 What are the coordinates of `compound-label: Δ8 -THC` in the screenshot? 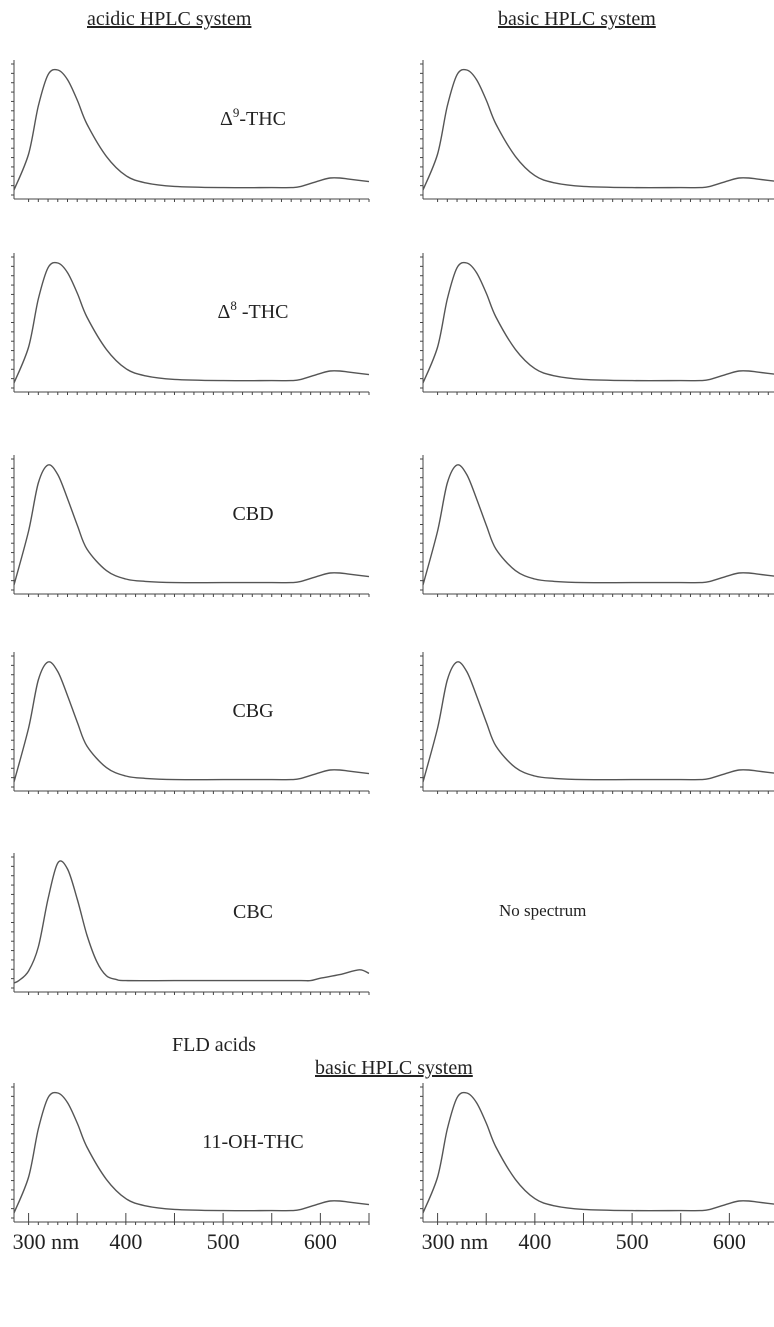 It's located at (252, 310).